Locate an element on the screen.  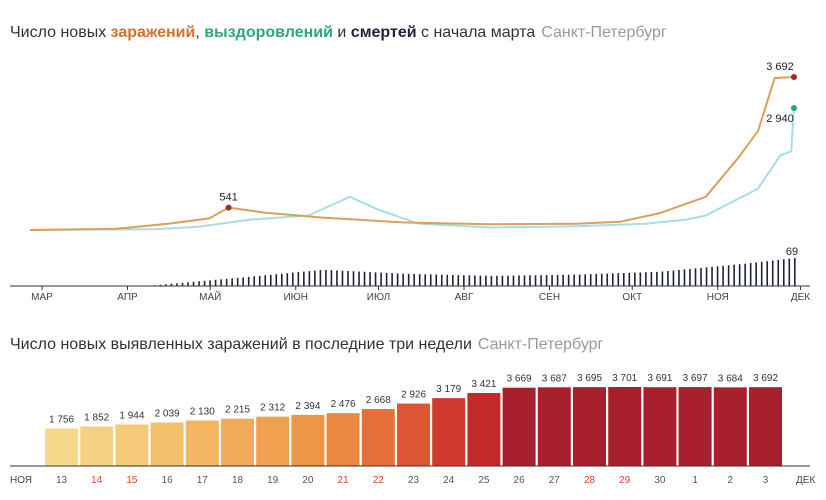
title-suffix: с начала марта is located at coordinates (476, 32).